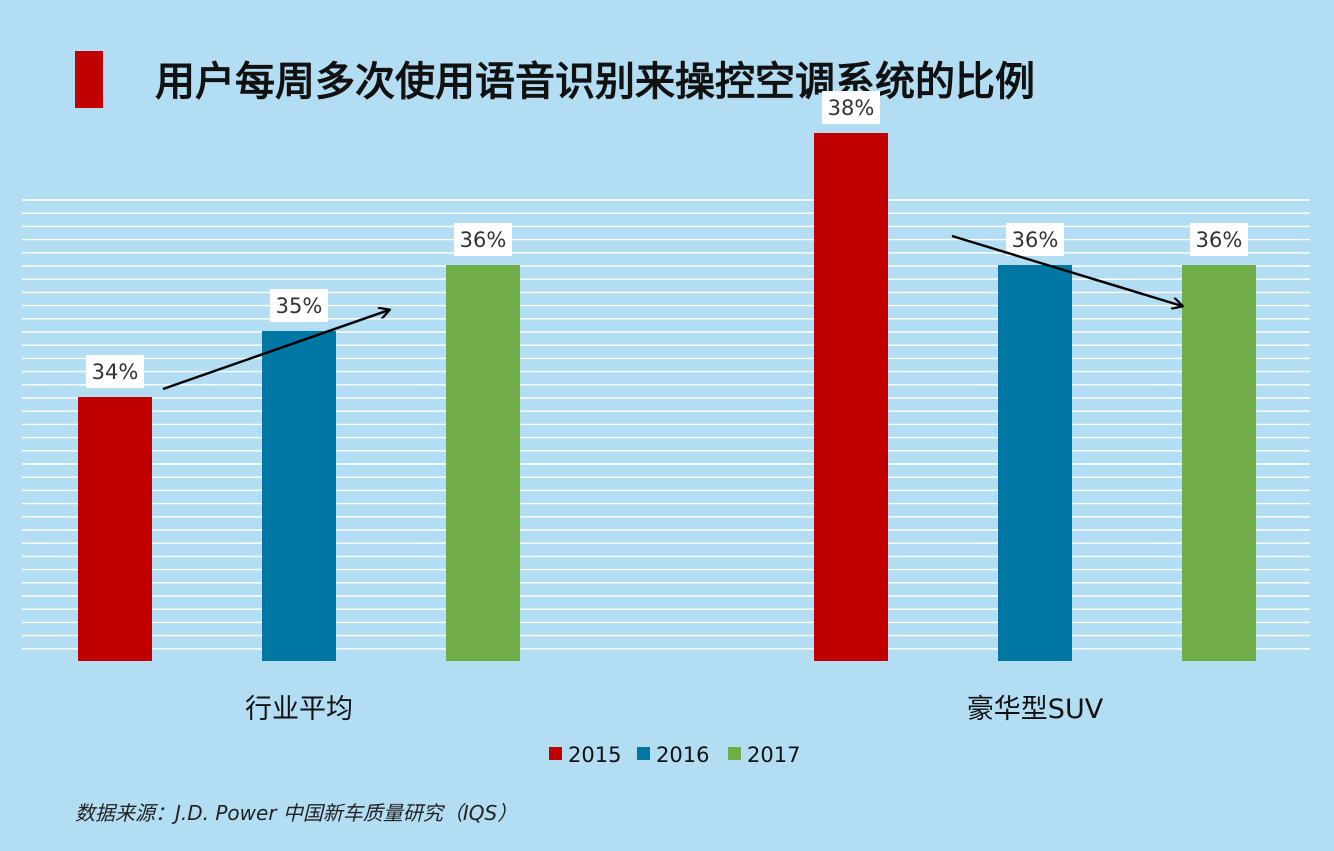  I want to click on source-note: 数据来源：J.D. Power 中国新车质量研究（IQS）, so click(296, 813).